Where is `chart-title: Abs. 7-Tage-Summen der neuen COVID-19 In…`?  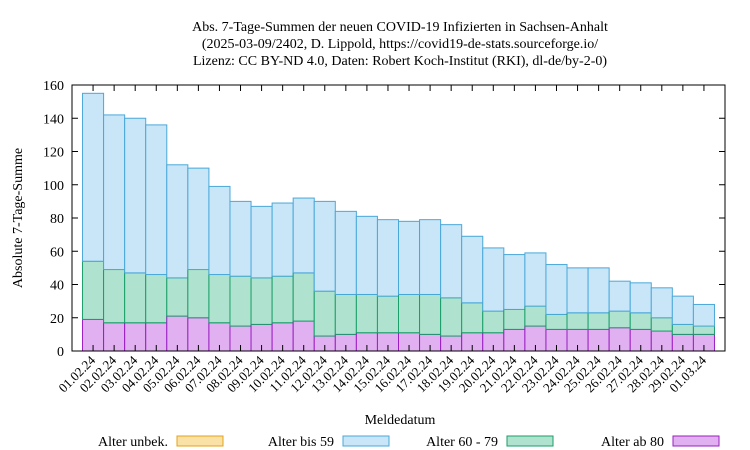 chart-title: Abs. 7-Tage-Summen der neuen COVID-19 In… is located at coordinates (400, 44).